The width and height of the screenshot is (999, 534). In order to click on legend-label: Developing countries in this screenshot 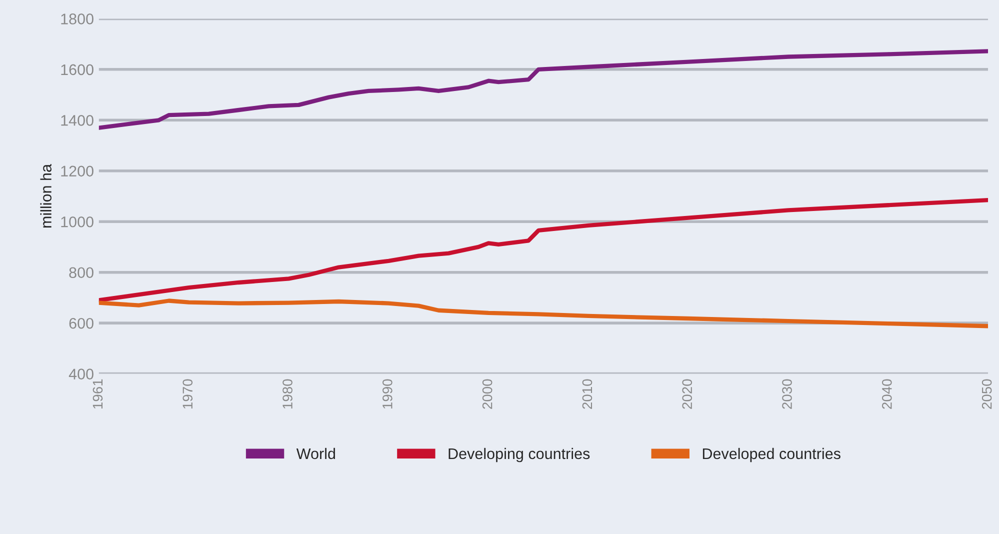, I will do `click(519, 455)`.